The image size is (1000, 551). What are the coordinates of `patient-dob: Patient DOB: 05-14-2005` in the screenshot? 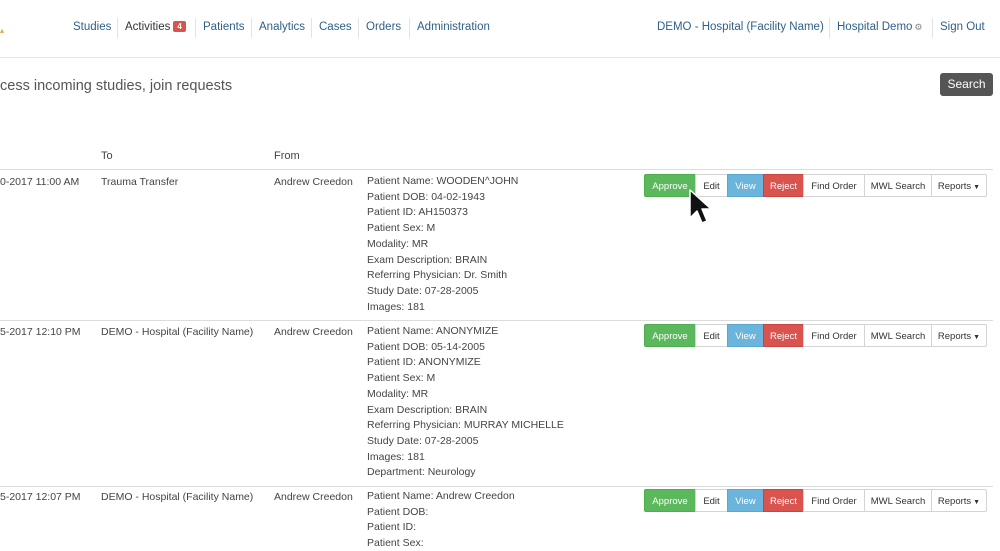 It's located at (426, 346).